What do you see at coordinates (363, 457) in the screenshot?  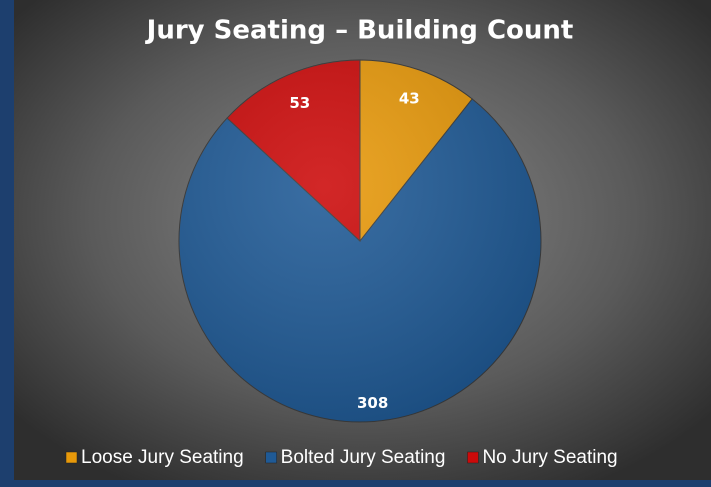 I see `legend-label: Bolted Jury Seating` at bounding box center [363, 457].